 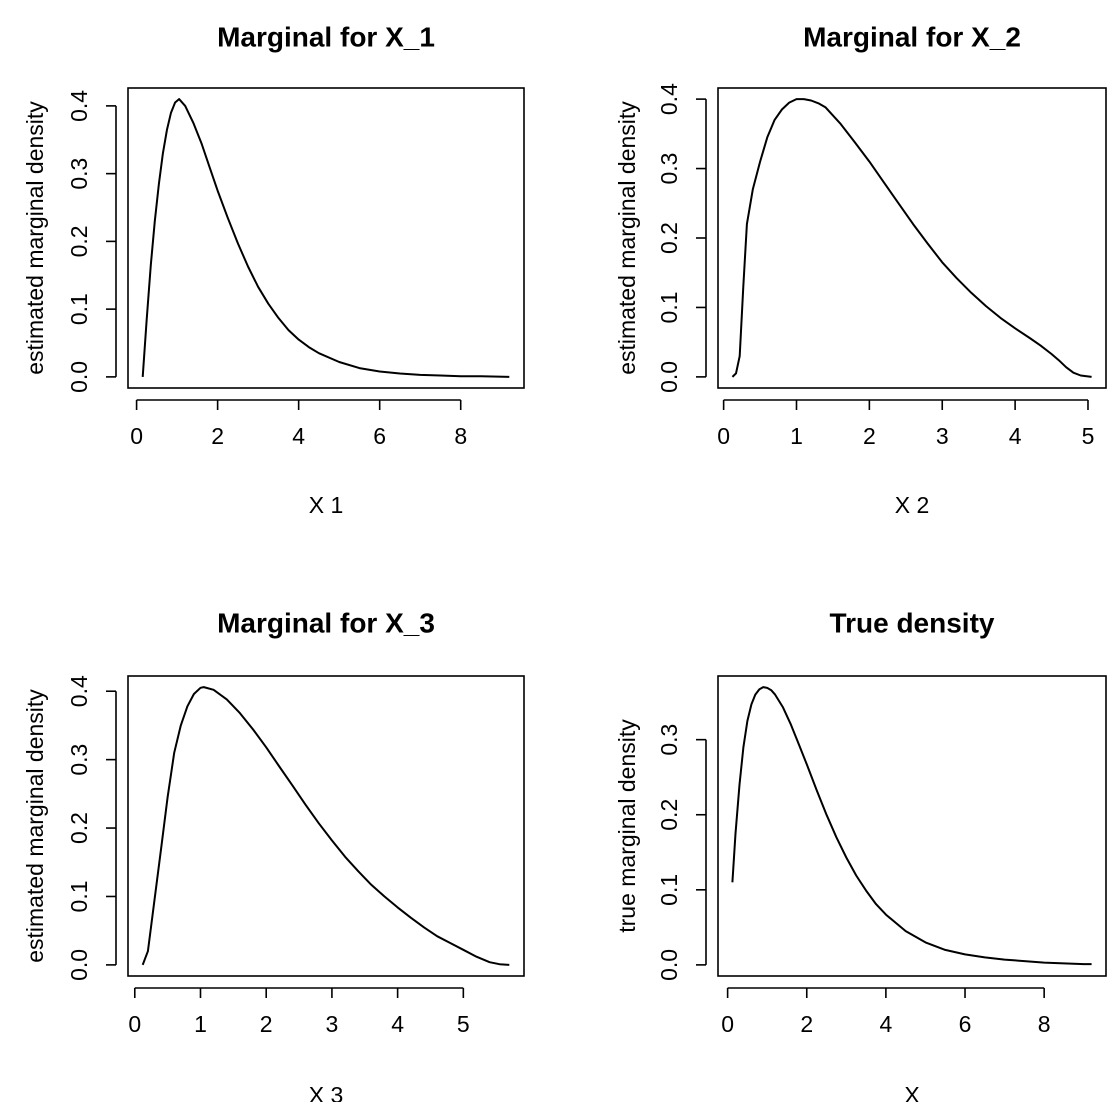 What do you see at coordinates (912, 623) in the screenshot?
I see `panel-title: True density` at bounding box center [912, 623].